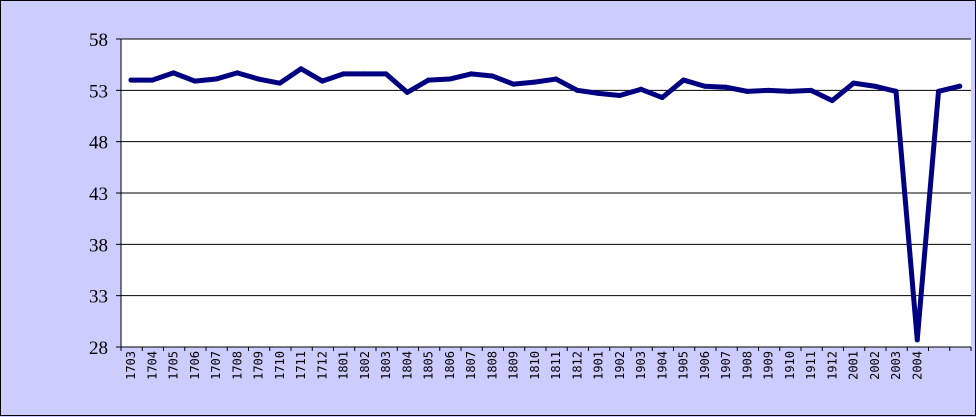  Describe the element at coordinates (599, 365) in the screenshot. I see `x-tick-label: 1901` at that location.